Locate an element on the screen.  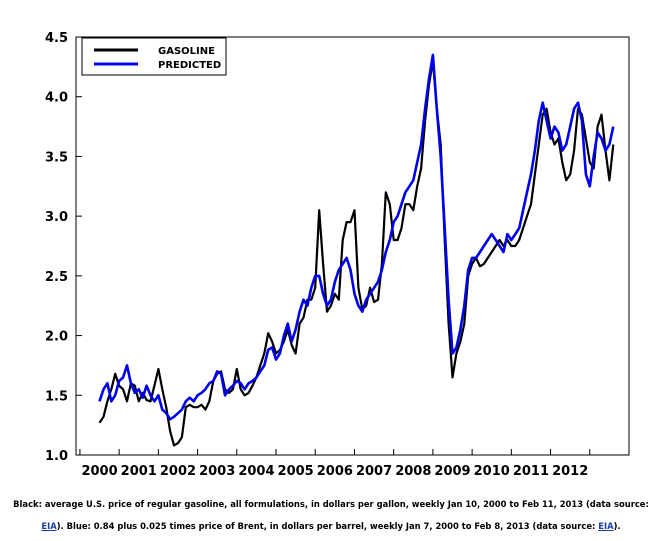
x-tick-label: 2002 is located at coordinates (178, 471).